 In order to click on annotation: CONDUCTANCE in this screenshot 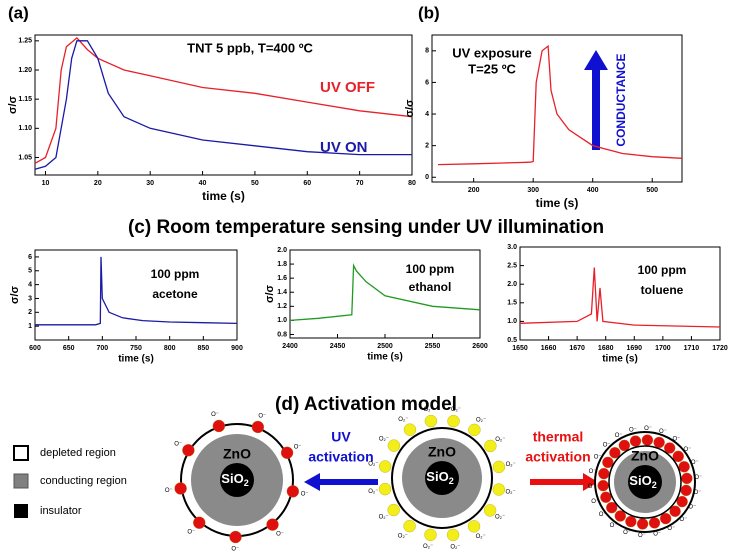, I will do `click(621, 99)`.